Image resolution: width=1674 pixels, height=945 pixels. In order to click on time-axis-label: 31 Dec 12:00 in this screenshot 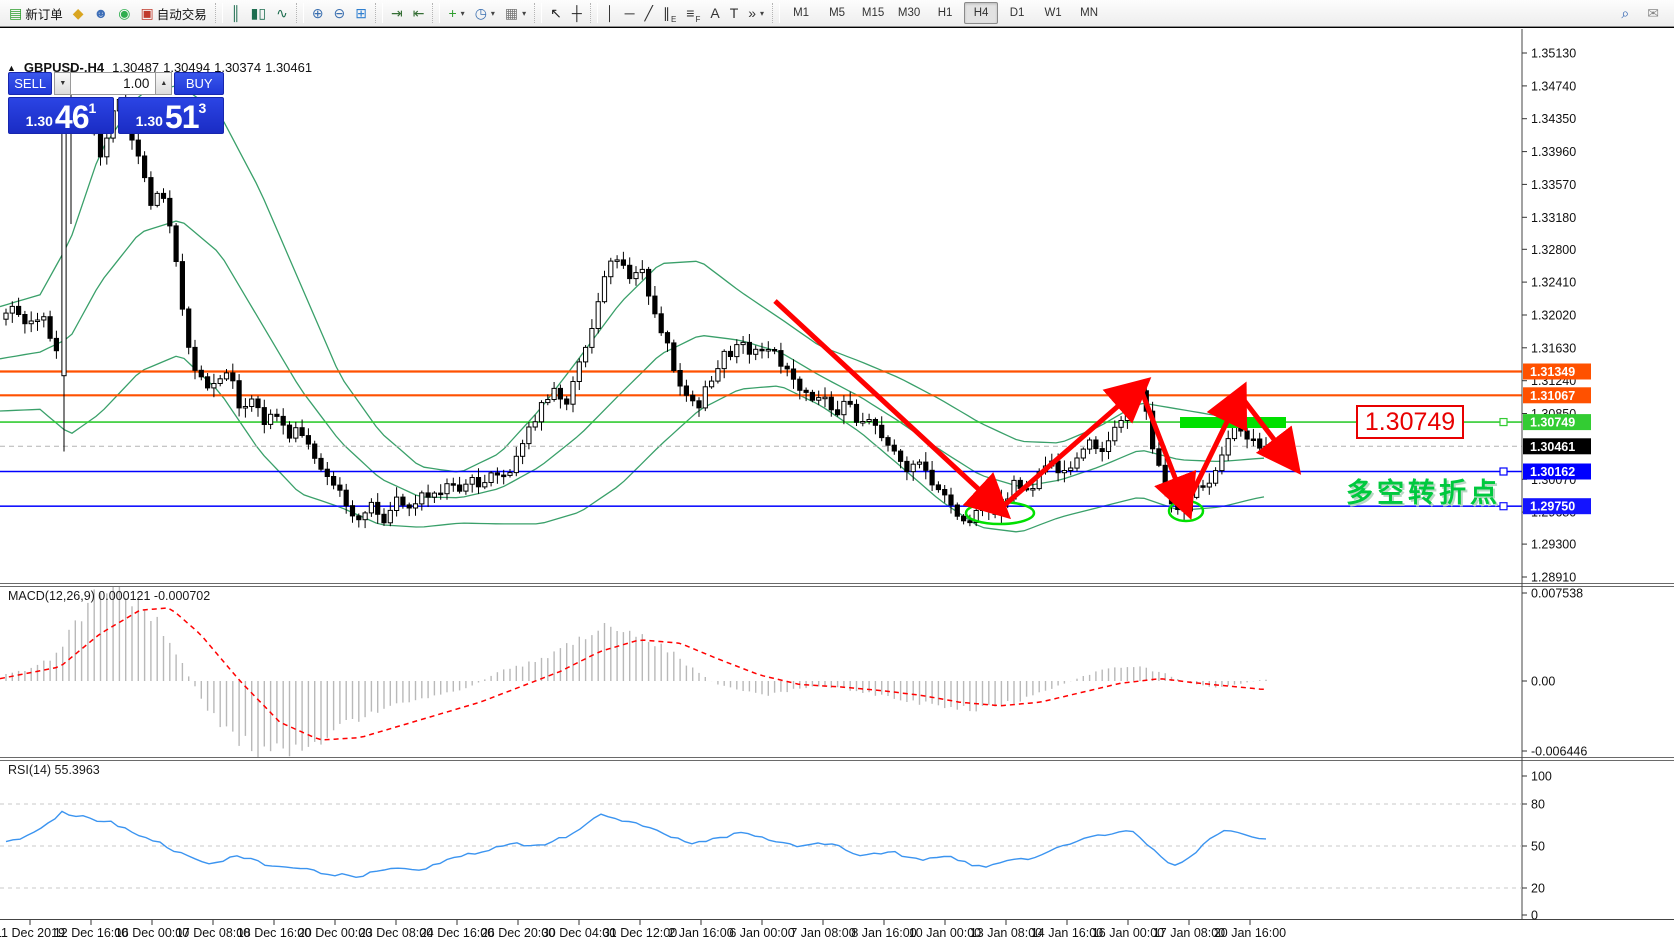, I will do `click(640, 933)`.